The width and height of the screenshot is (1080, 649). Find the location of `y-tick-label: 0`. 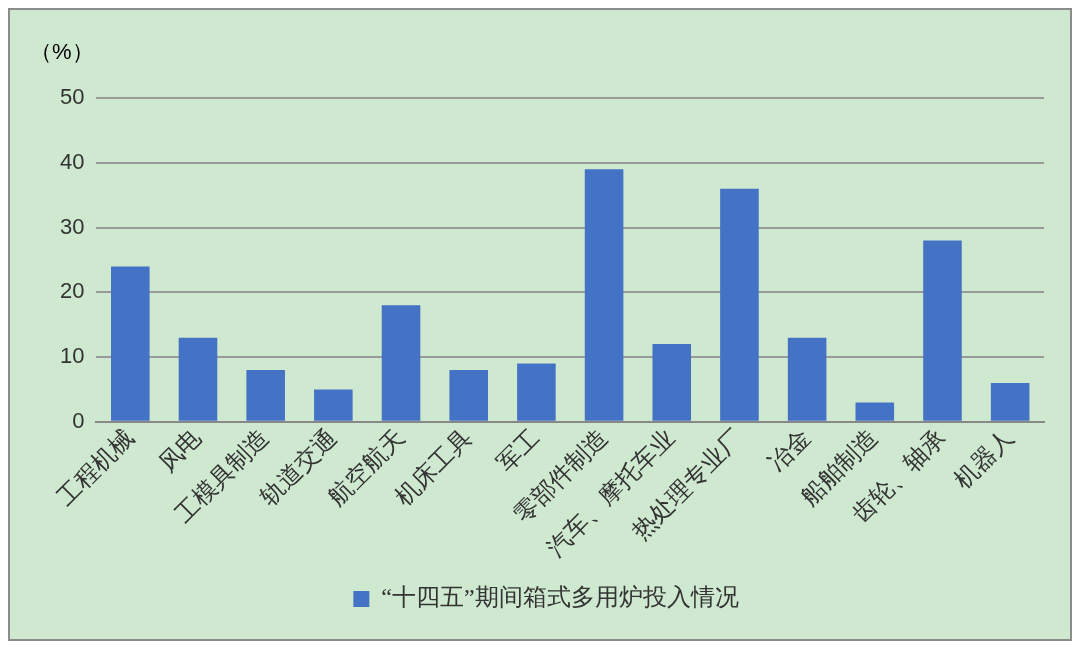

y-tick-label: 0 is located at coordinates (78, 420).